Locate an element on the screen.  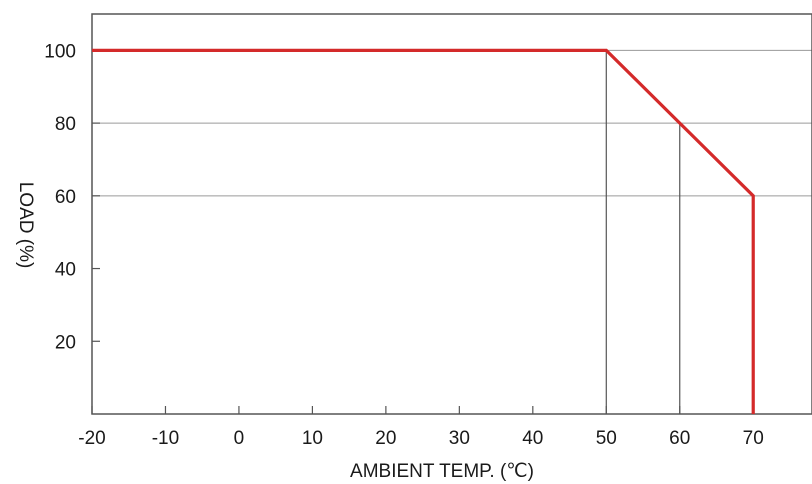
x-tick-label: -20 is located at coordinates (91, 438).